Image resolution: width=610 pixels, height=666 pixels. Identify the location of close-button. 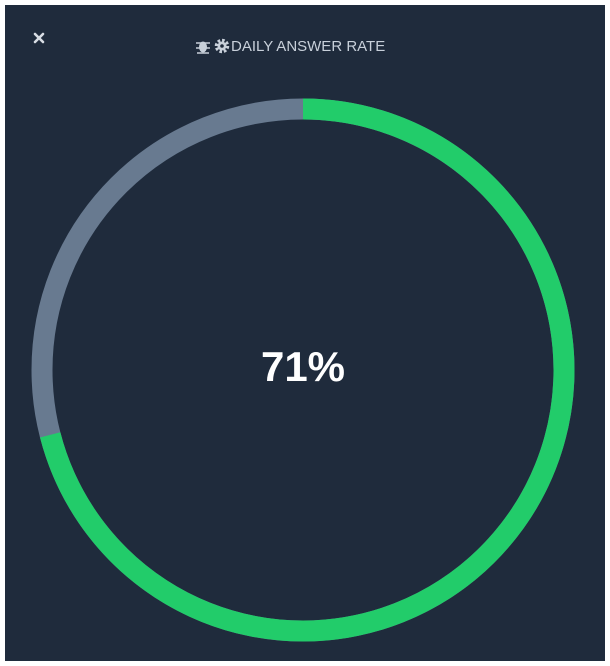
(39, 38).